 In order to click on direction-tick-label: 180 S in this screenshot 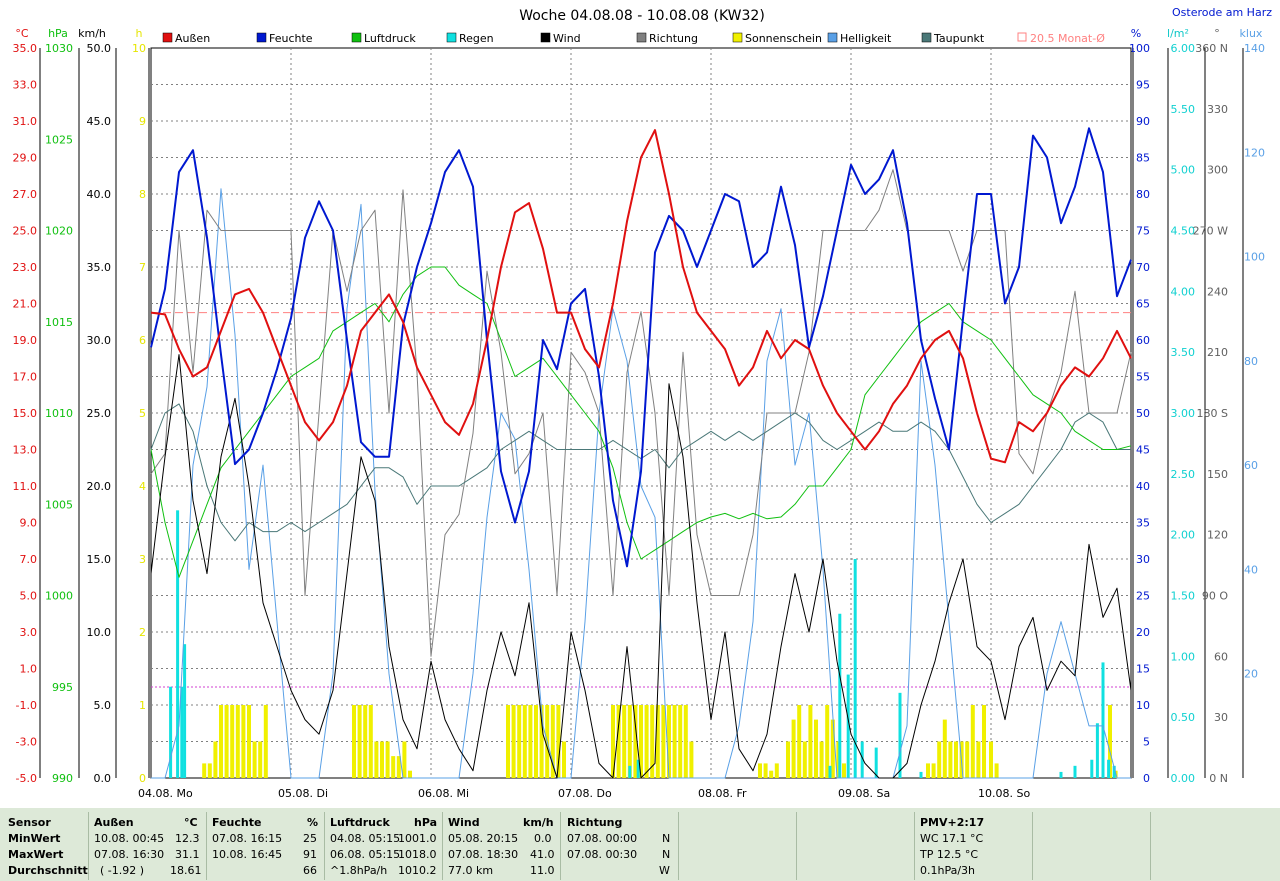, I will do `click(1212, 413)`.